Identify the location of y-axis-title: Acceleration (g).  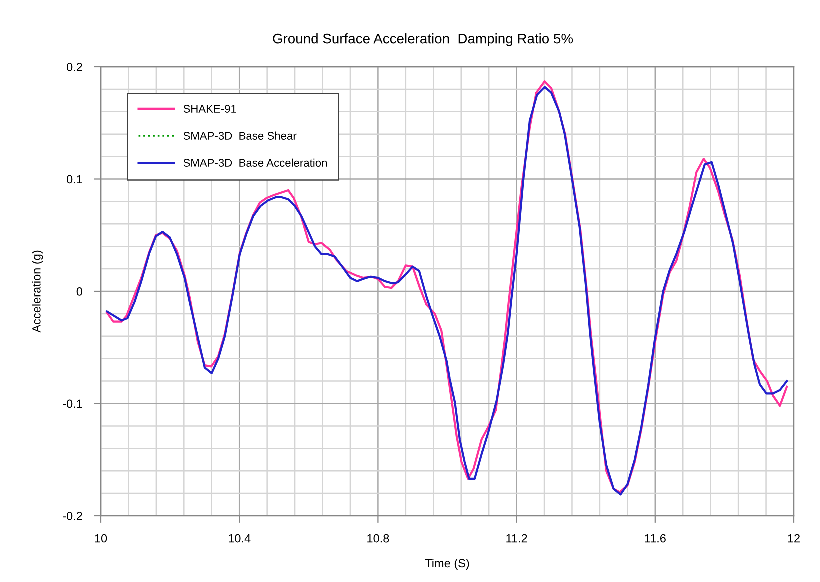
(38, 291).